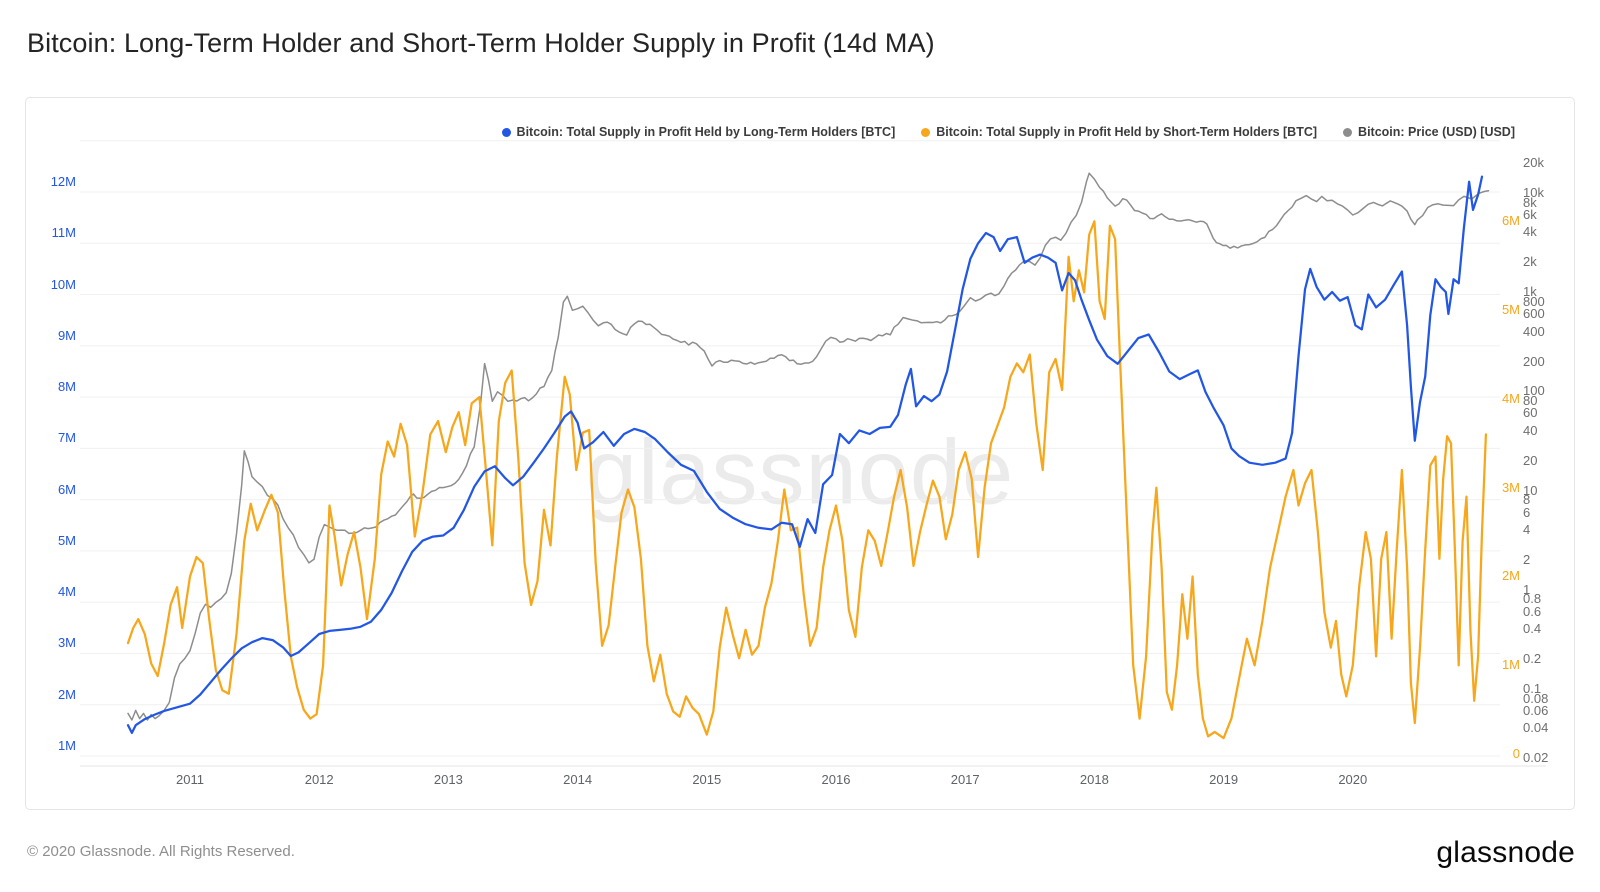 The image size is (1600, 892). I want to click on y-axis-tick-price: 20, so click(1530, 460).